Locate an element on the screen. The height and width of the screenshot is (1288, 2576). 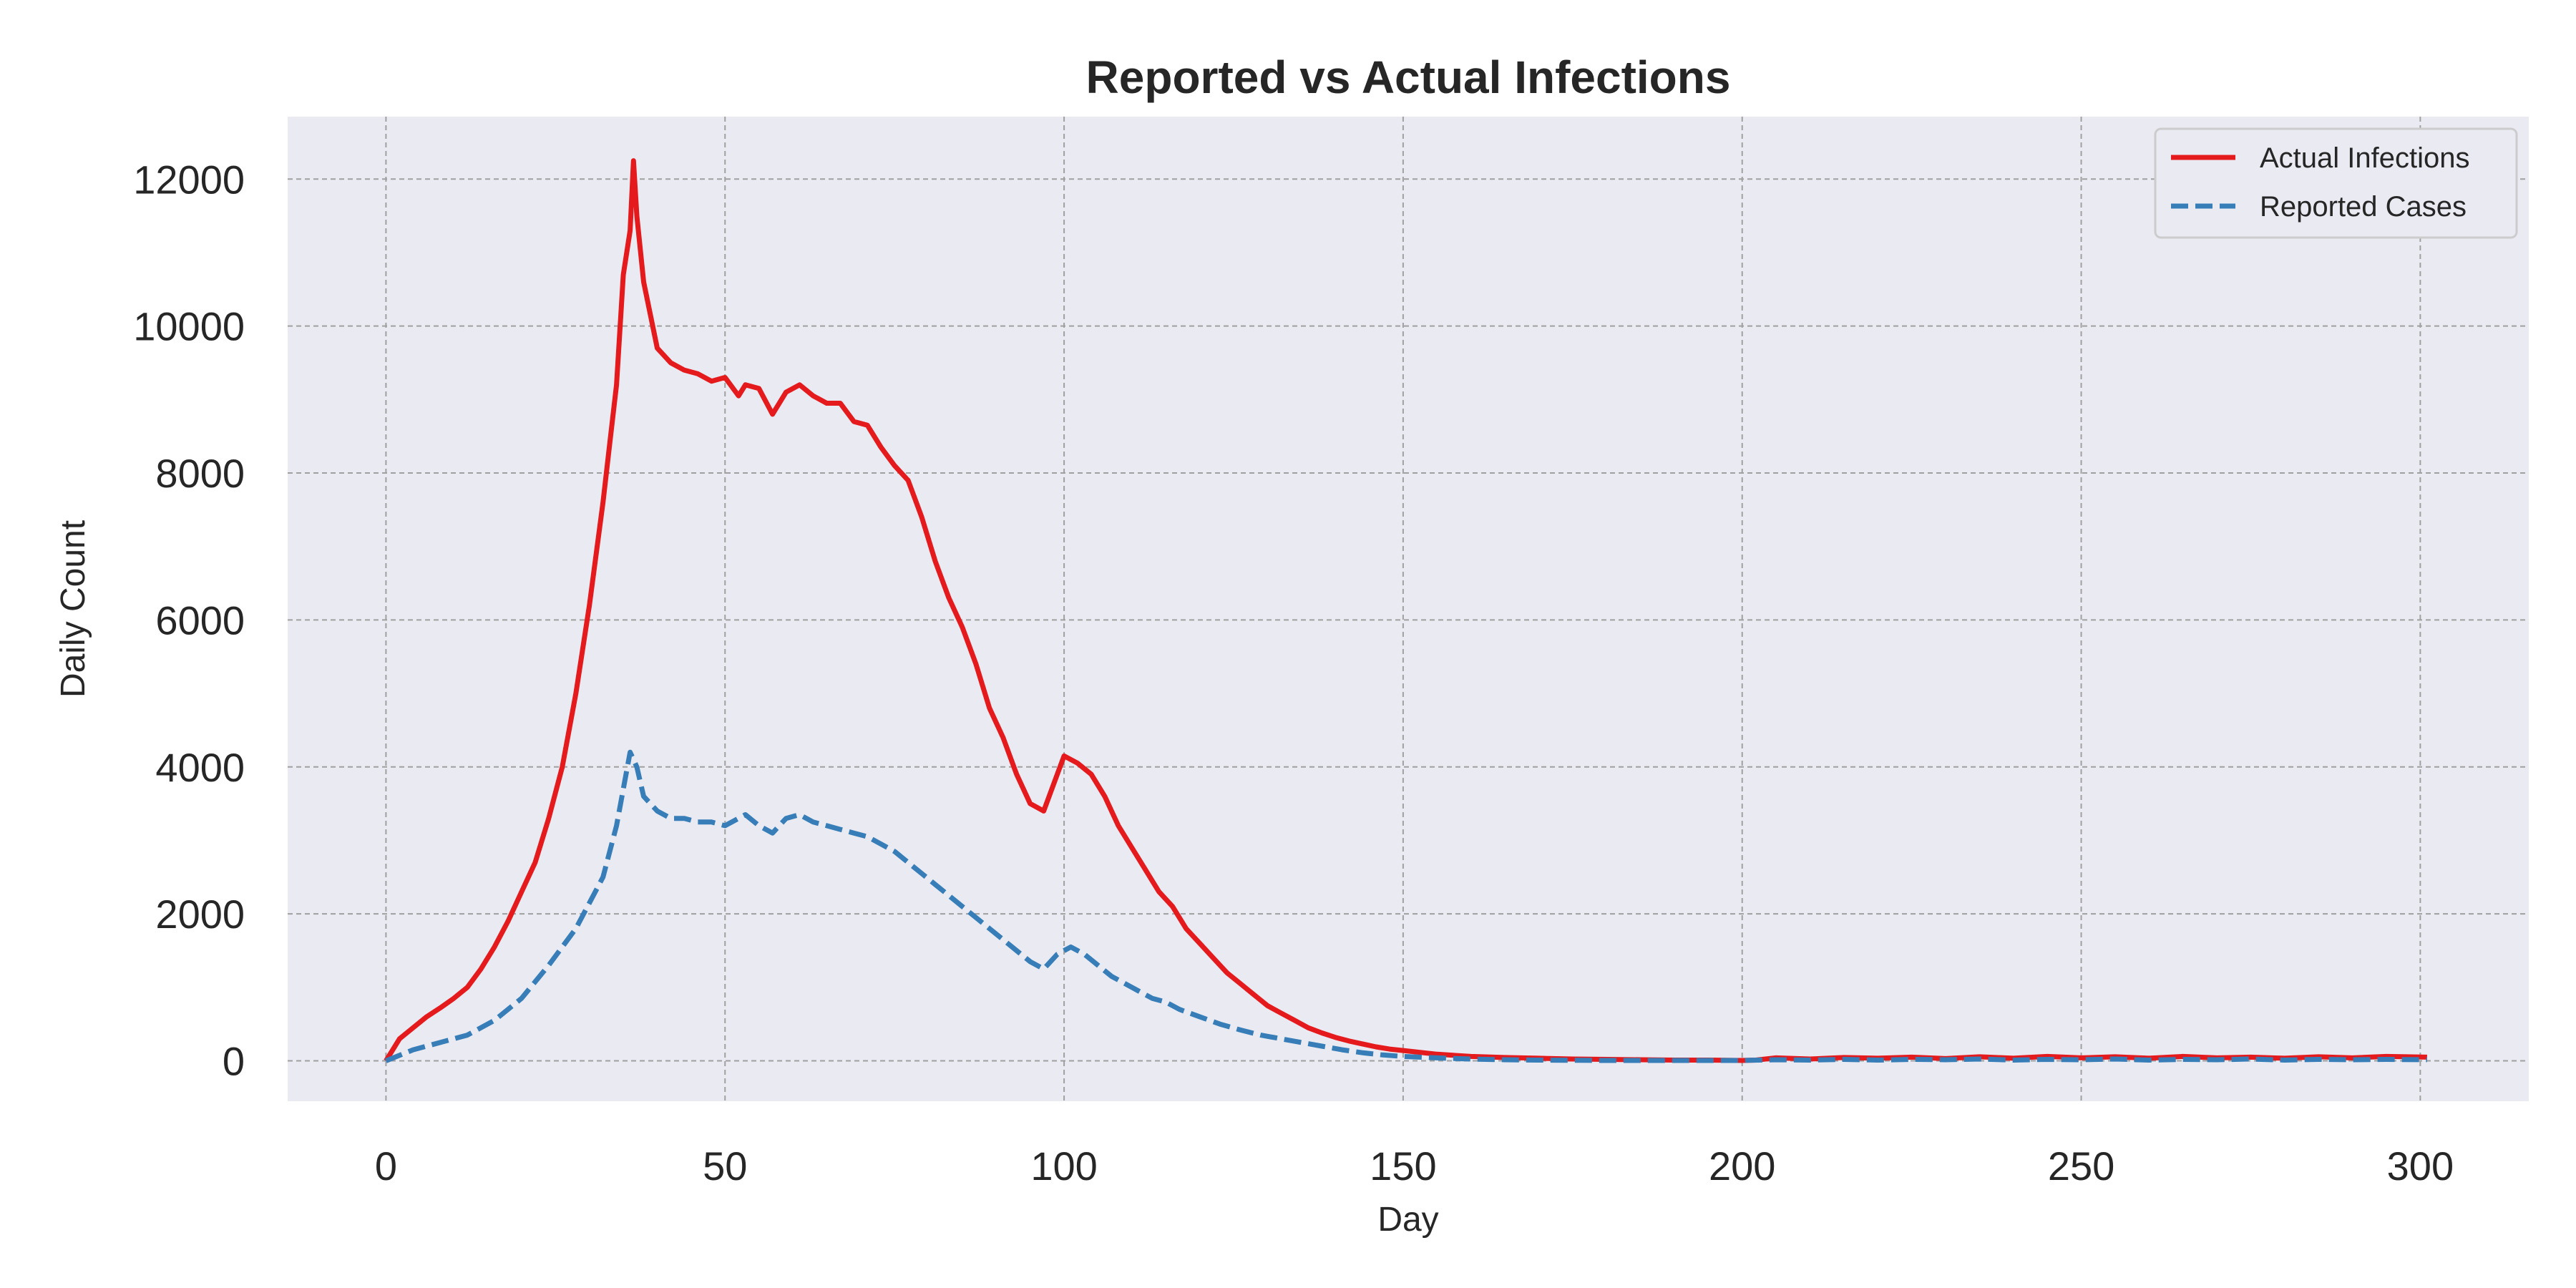
legend: Actual Infections Reported Cases is located at coordinates (2336, 183).